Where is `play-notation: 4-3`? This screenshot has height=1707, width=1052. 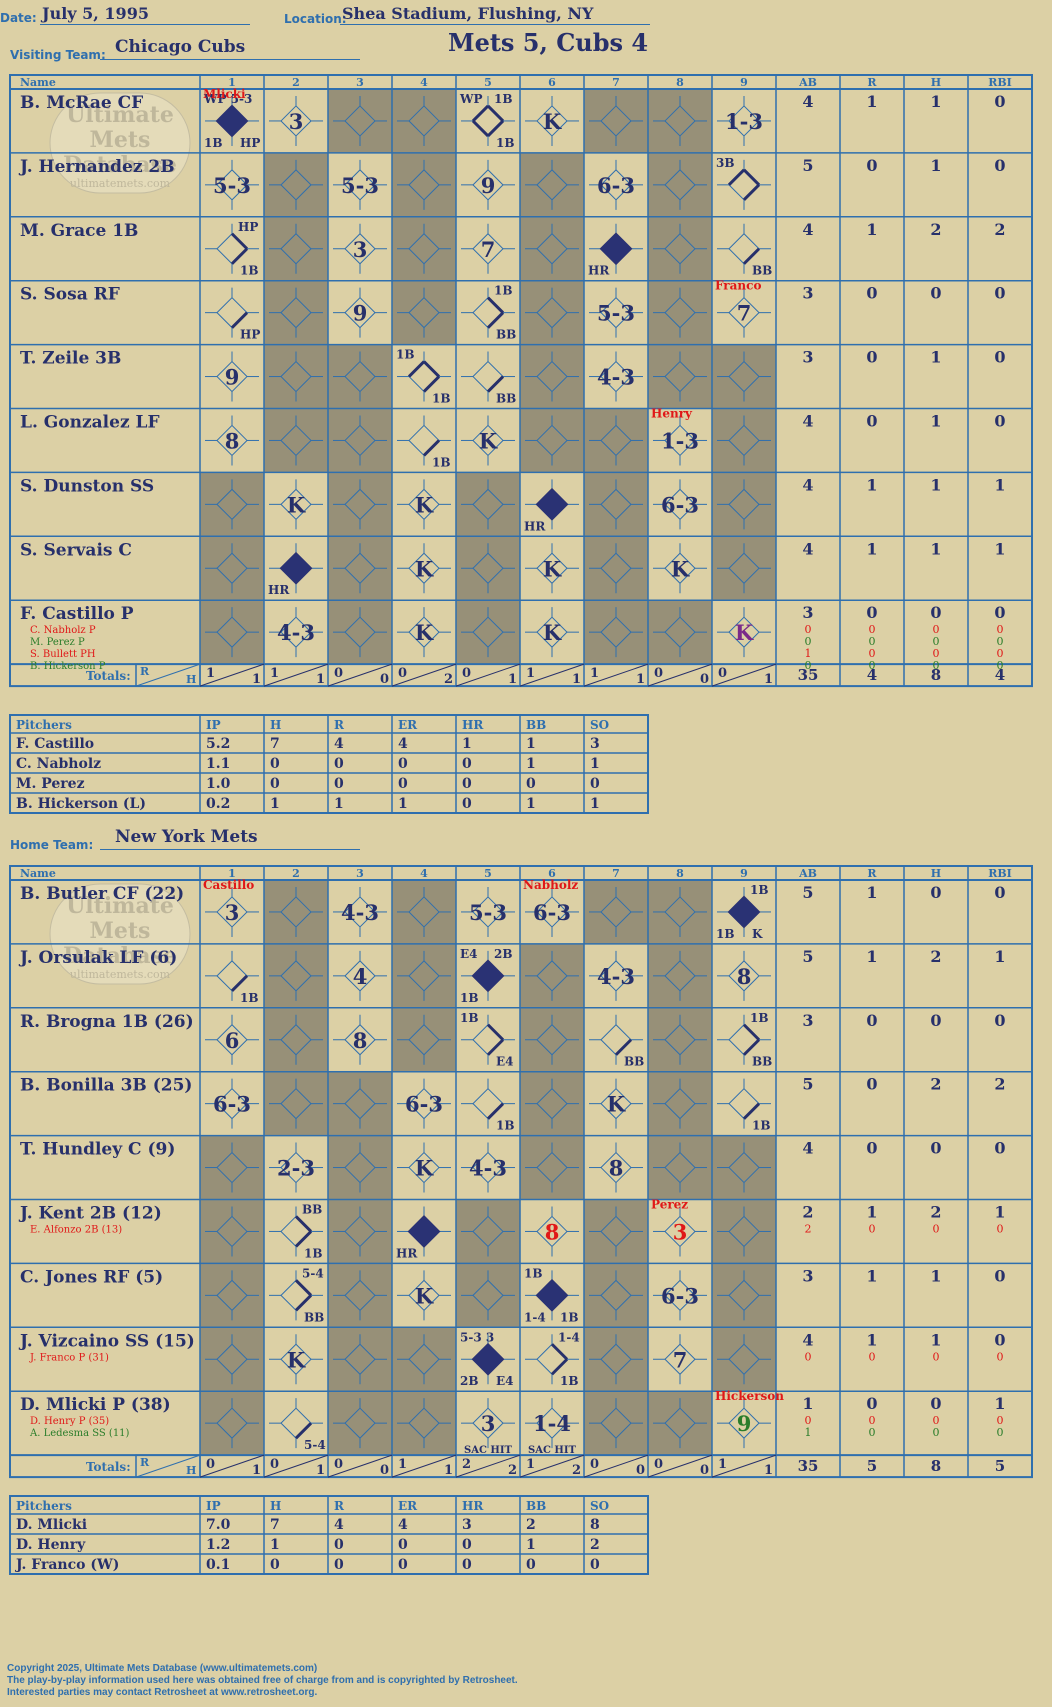 play-notation: 4-3 is located at coordinates (616, 976).